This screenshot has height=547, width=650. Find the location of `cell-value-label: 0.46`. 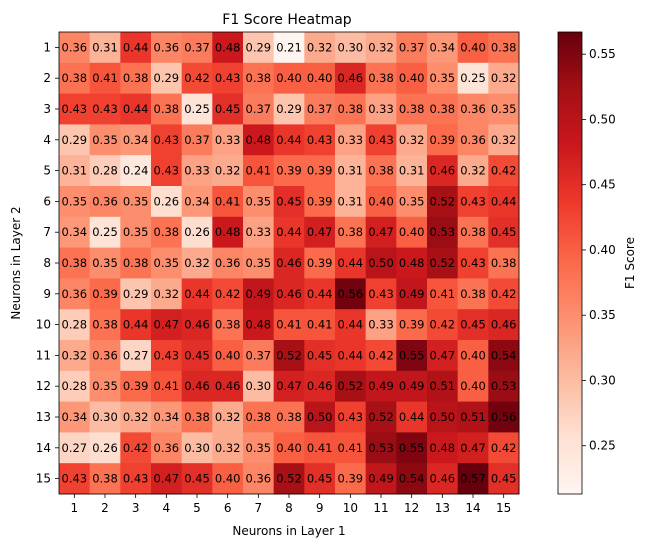

cell-value-label: 0.46 is located at coordinates (443, 171).